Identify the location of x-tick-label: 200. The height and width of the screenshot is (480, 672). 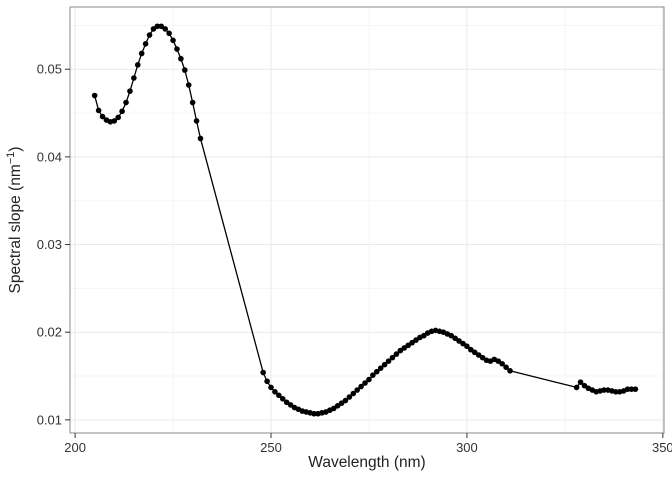
(75, 447).